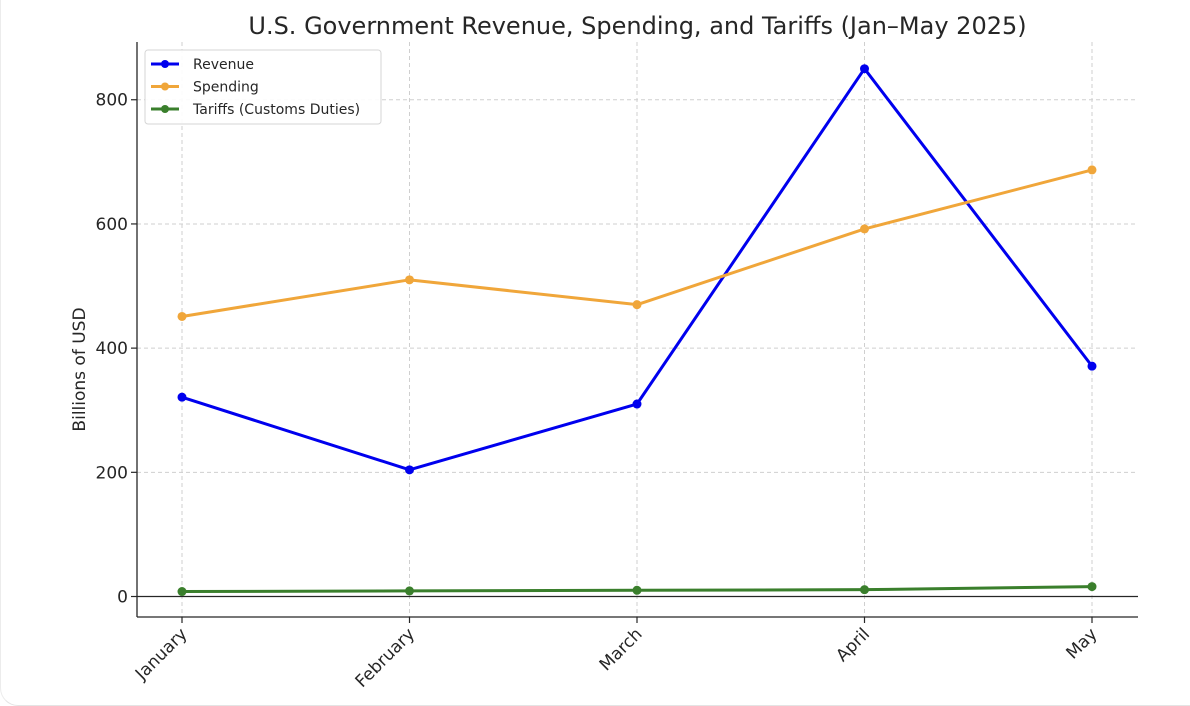 The image size is (1190, 706). What do you see at coordinates (165, 86) in the screenshot?
I see `legend-marker-spending` at bounding box center [165, 86].